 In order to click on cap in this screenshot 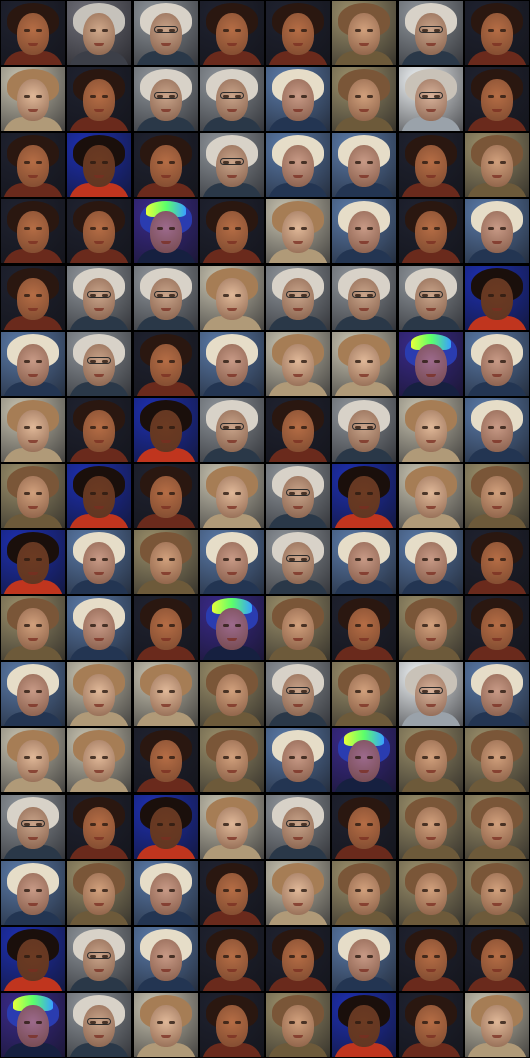, I will do `click(166, 209)`.